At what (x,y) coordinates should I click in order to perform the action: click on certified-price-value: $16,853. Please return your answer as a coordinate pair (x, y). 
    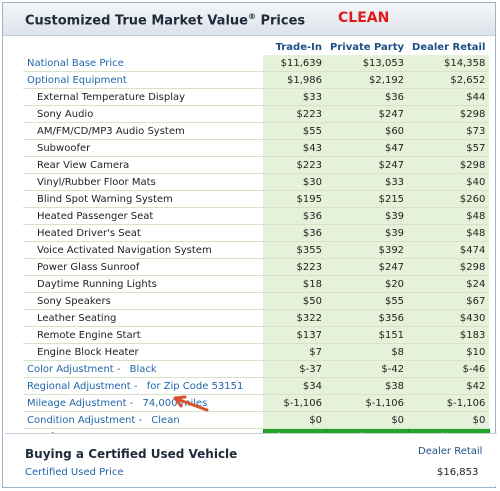
    Looking at the image, I should click on (458, 472).